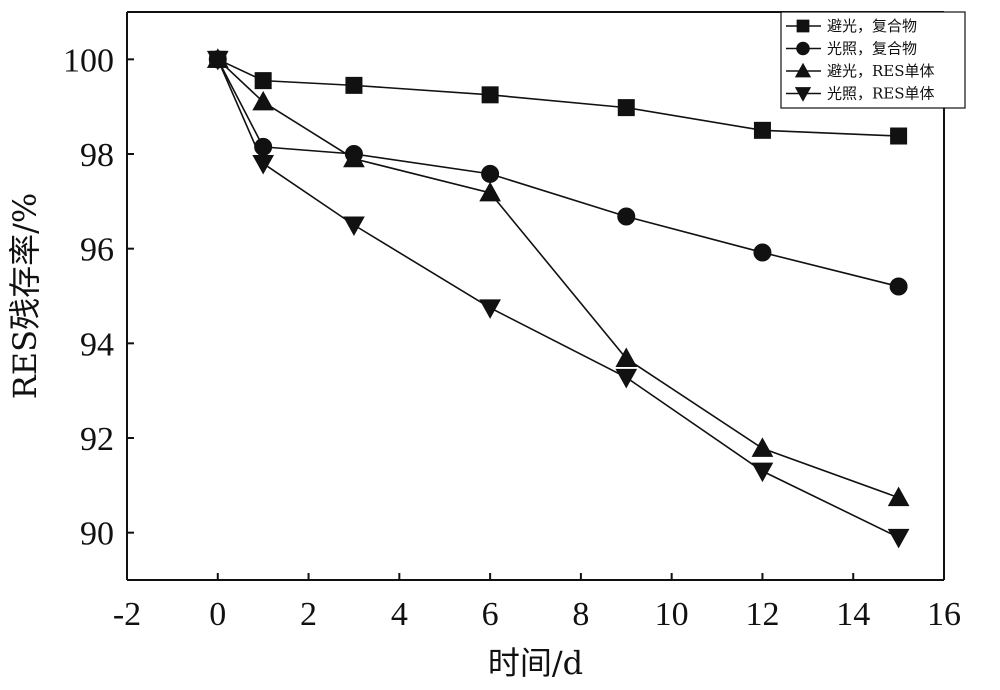  I want to click on x-tick-label: 10, so click(672, 614).